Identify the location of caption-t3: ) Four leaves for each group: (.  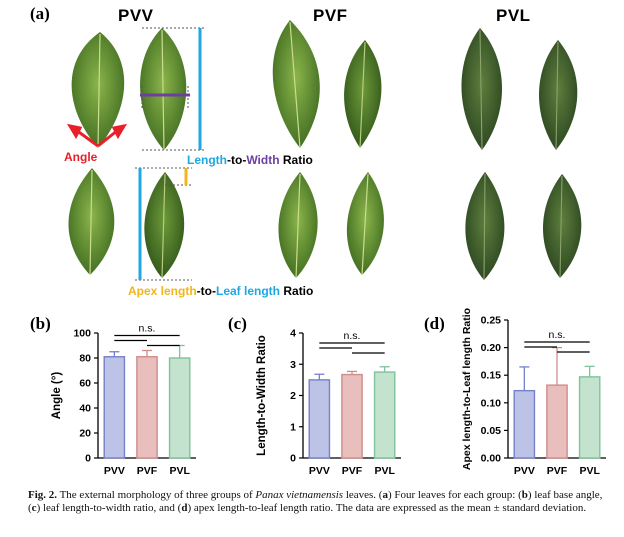
(454, 495).